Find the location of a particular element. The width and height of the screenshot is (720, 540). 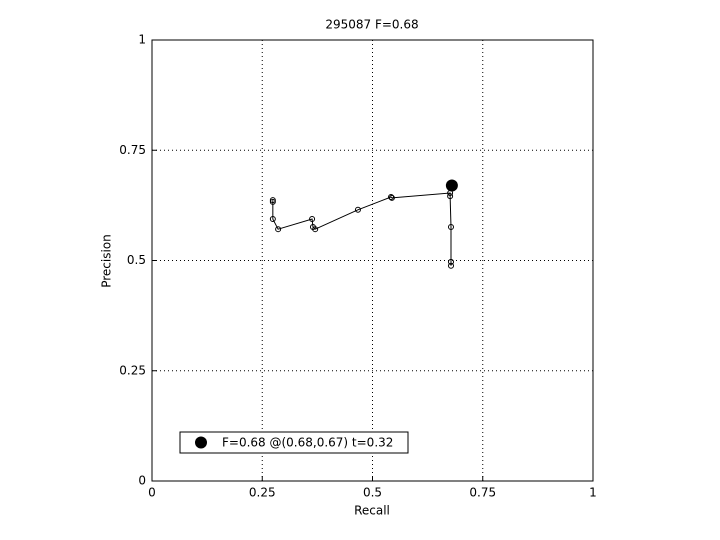

y-tick-label: 0 is located at coordinates (142, 481).